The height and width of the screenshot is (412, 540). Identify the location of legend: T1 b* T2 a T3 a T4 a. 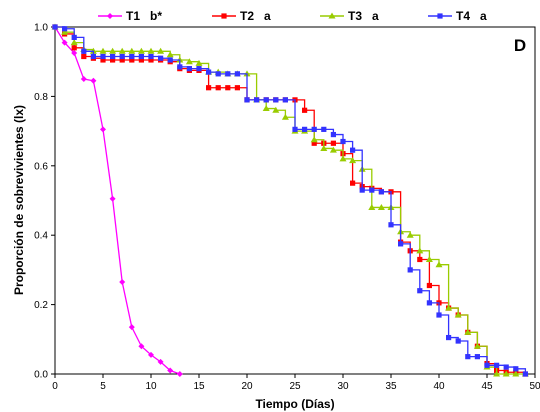
(292, 16).